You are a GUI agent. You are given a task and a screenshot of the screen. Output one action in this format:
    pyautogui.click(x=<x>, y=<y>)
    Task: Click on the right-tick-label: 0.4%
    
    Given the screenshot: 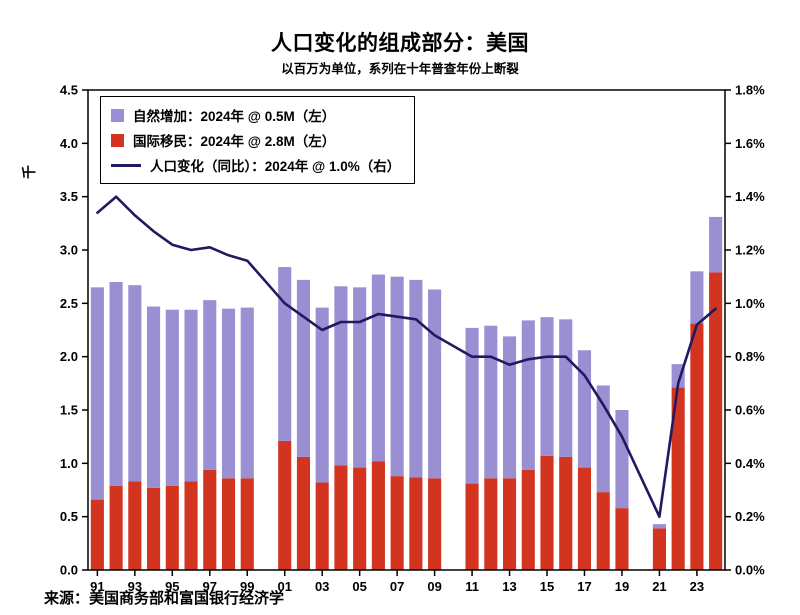 What is the action you would take?
    pyautogui.click(x=750, y=463)
    